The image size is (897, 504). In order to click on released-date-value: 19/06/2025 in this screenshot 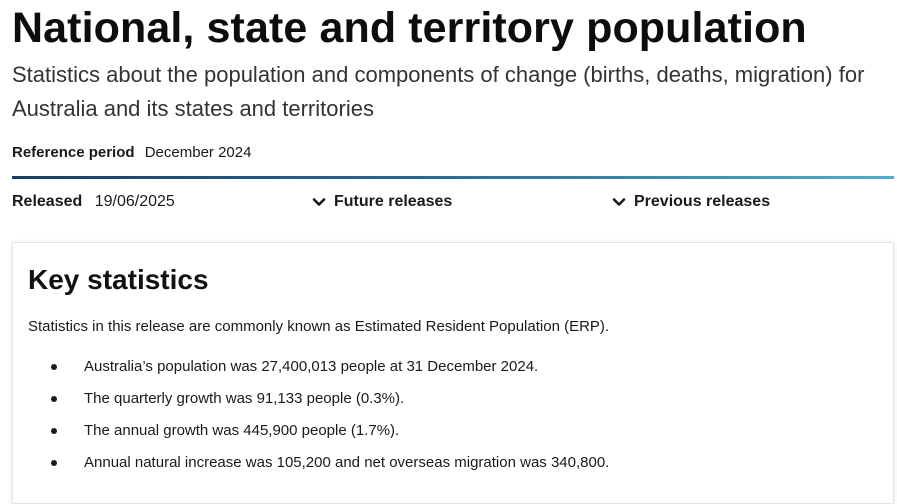, I will do `click(134, 201)`.